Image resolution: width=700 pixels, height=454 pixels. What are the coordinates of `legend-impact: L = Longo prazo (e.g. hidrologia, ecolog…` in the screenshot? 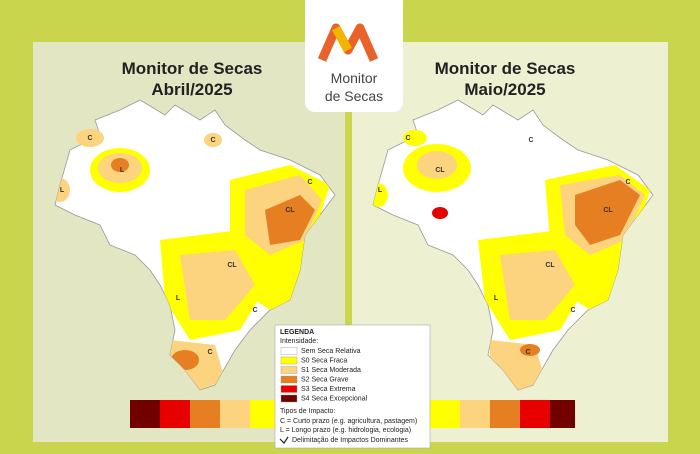 It's located at (345, 430).